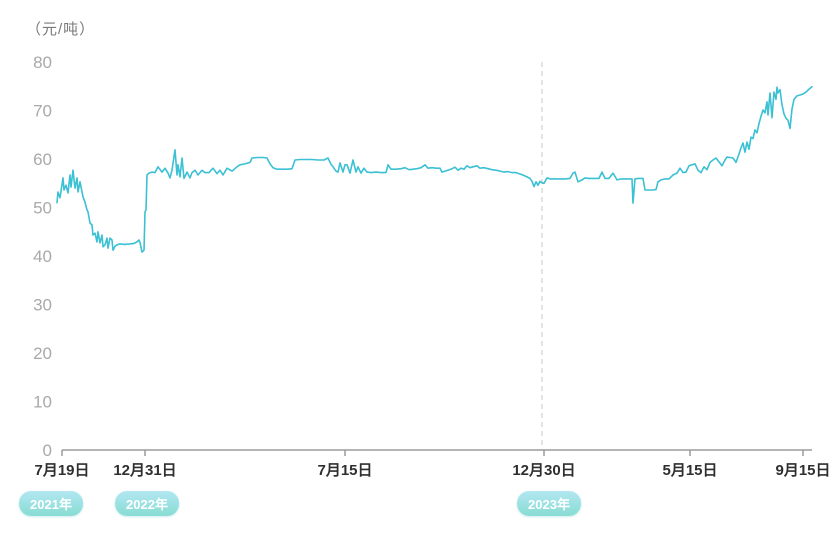  Describe the element at coordinates (549, 503) in the screenshot. I see `year-badge: 2023年` at that location.